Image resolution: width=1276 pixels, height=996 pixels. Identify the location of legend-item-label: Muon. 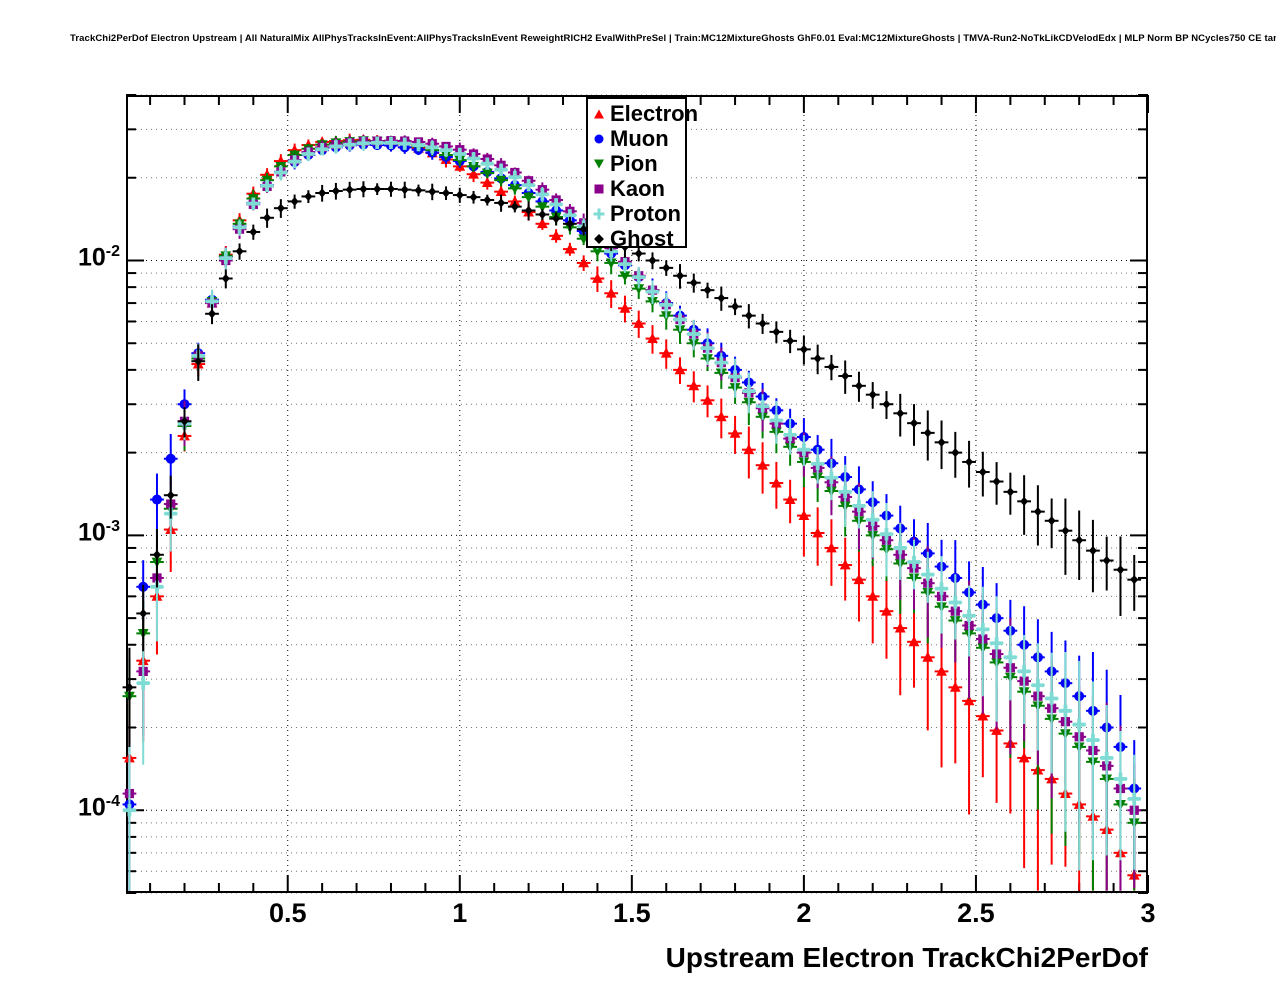
(639, 138).